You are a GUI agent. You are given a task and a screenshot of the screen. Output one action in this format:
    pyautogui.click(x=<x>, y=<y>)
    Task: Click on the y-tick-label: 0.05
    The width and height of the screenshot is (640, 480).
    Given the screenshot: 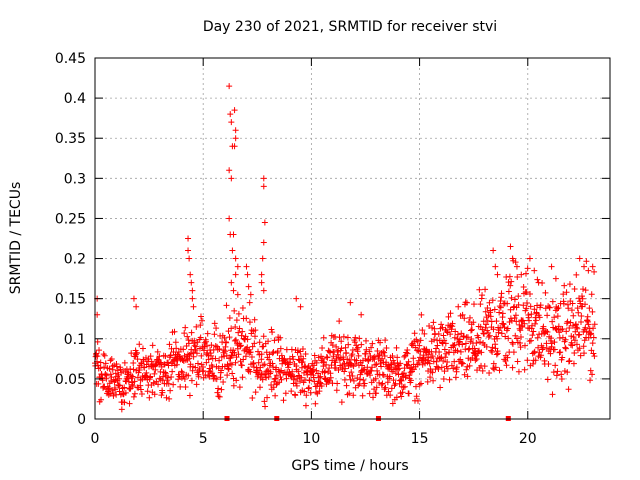 What is the action you would take?
    pyautogui.click(x=70, y=380)
    